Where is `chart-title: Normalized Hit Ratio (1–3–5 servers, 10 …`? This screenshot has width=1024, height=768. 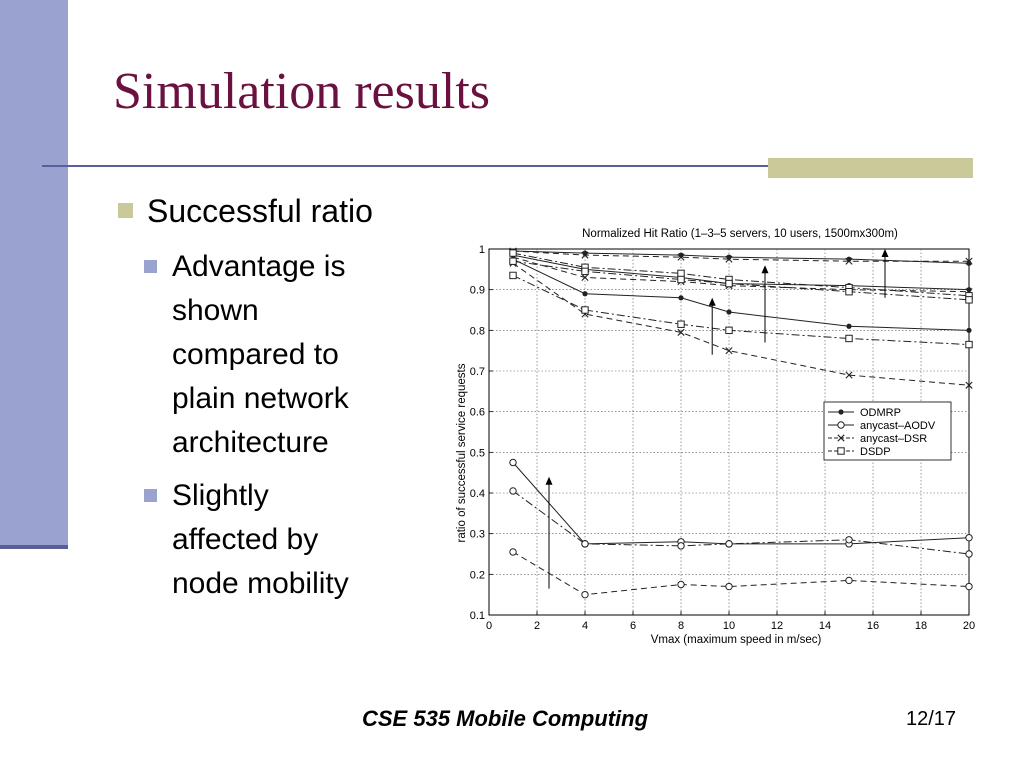
chart-title: Normalized Hit Ratio (1–3–5 servers, 10 … is located at coordinates (740, 234).